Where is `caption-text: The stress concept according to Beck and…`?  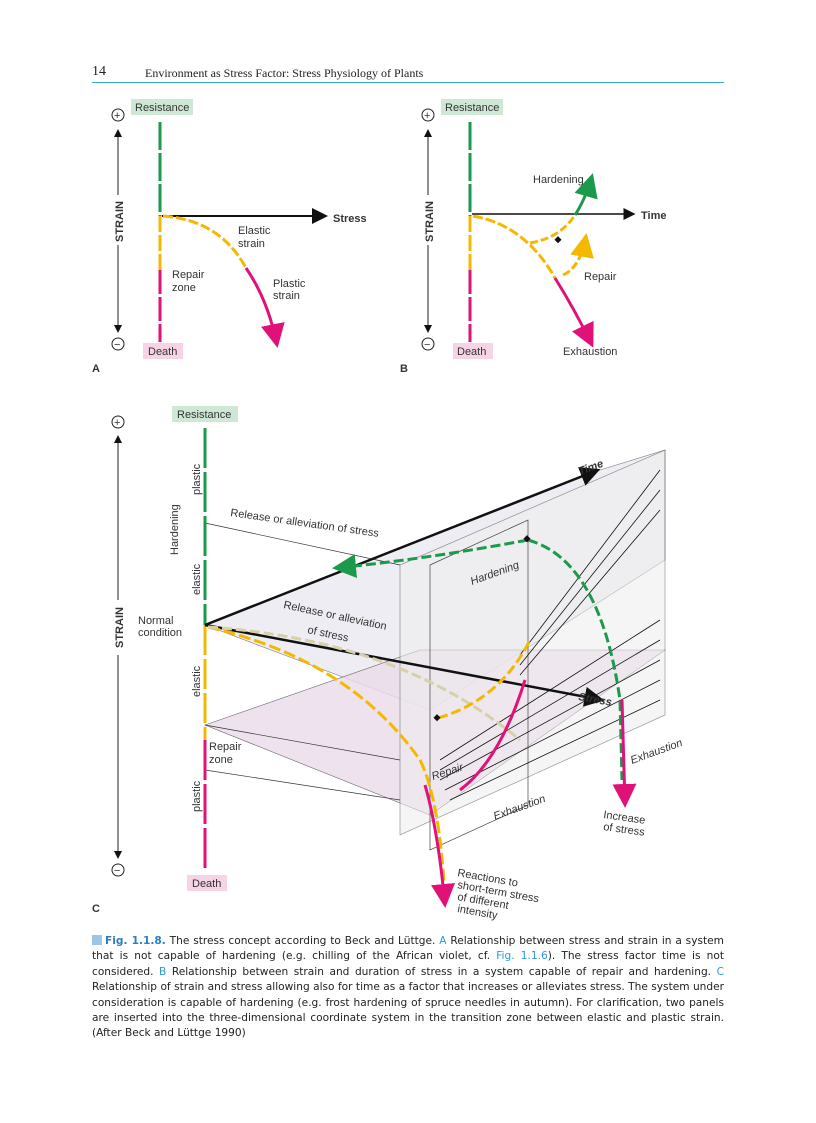
caption-text: The stress concept according to Beck and… is located at coordinates (302, 941).